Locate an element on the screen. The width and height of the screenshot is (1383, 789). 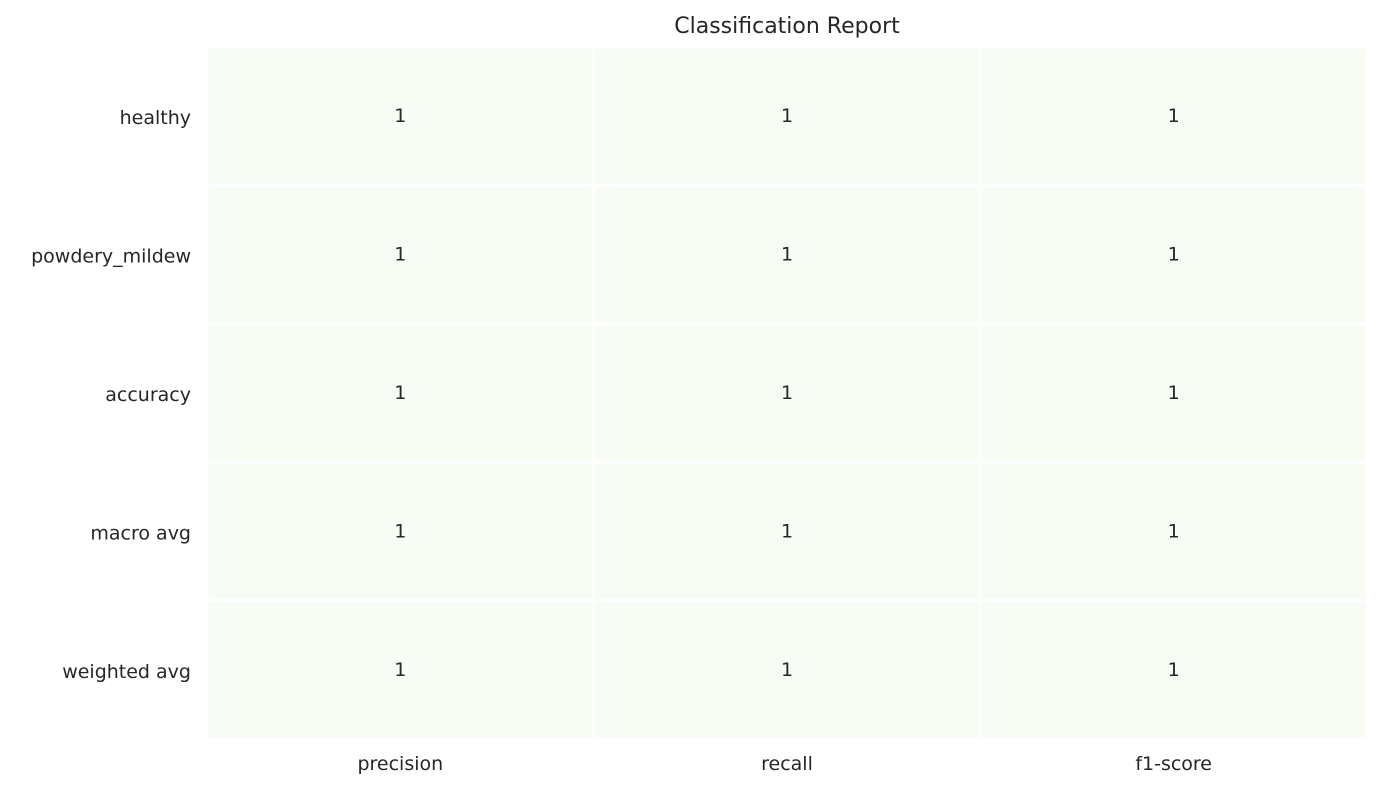
heatmap-cell-healthy-recall is located at coordinates (787, 116).